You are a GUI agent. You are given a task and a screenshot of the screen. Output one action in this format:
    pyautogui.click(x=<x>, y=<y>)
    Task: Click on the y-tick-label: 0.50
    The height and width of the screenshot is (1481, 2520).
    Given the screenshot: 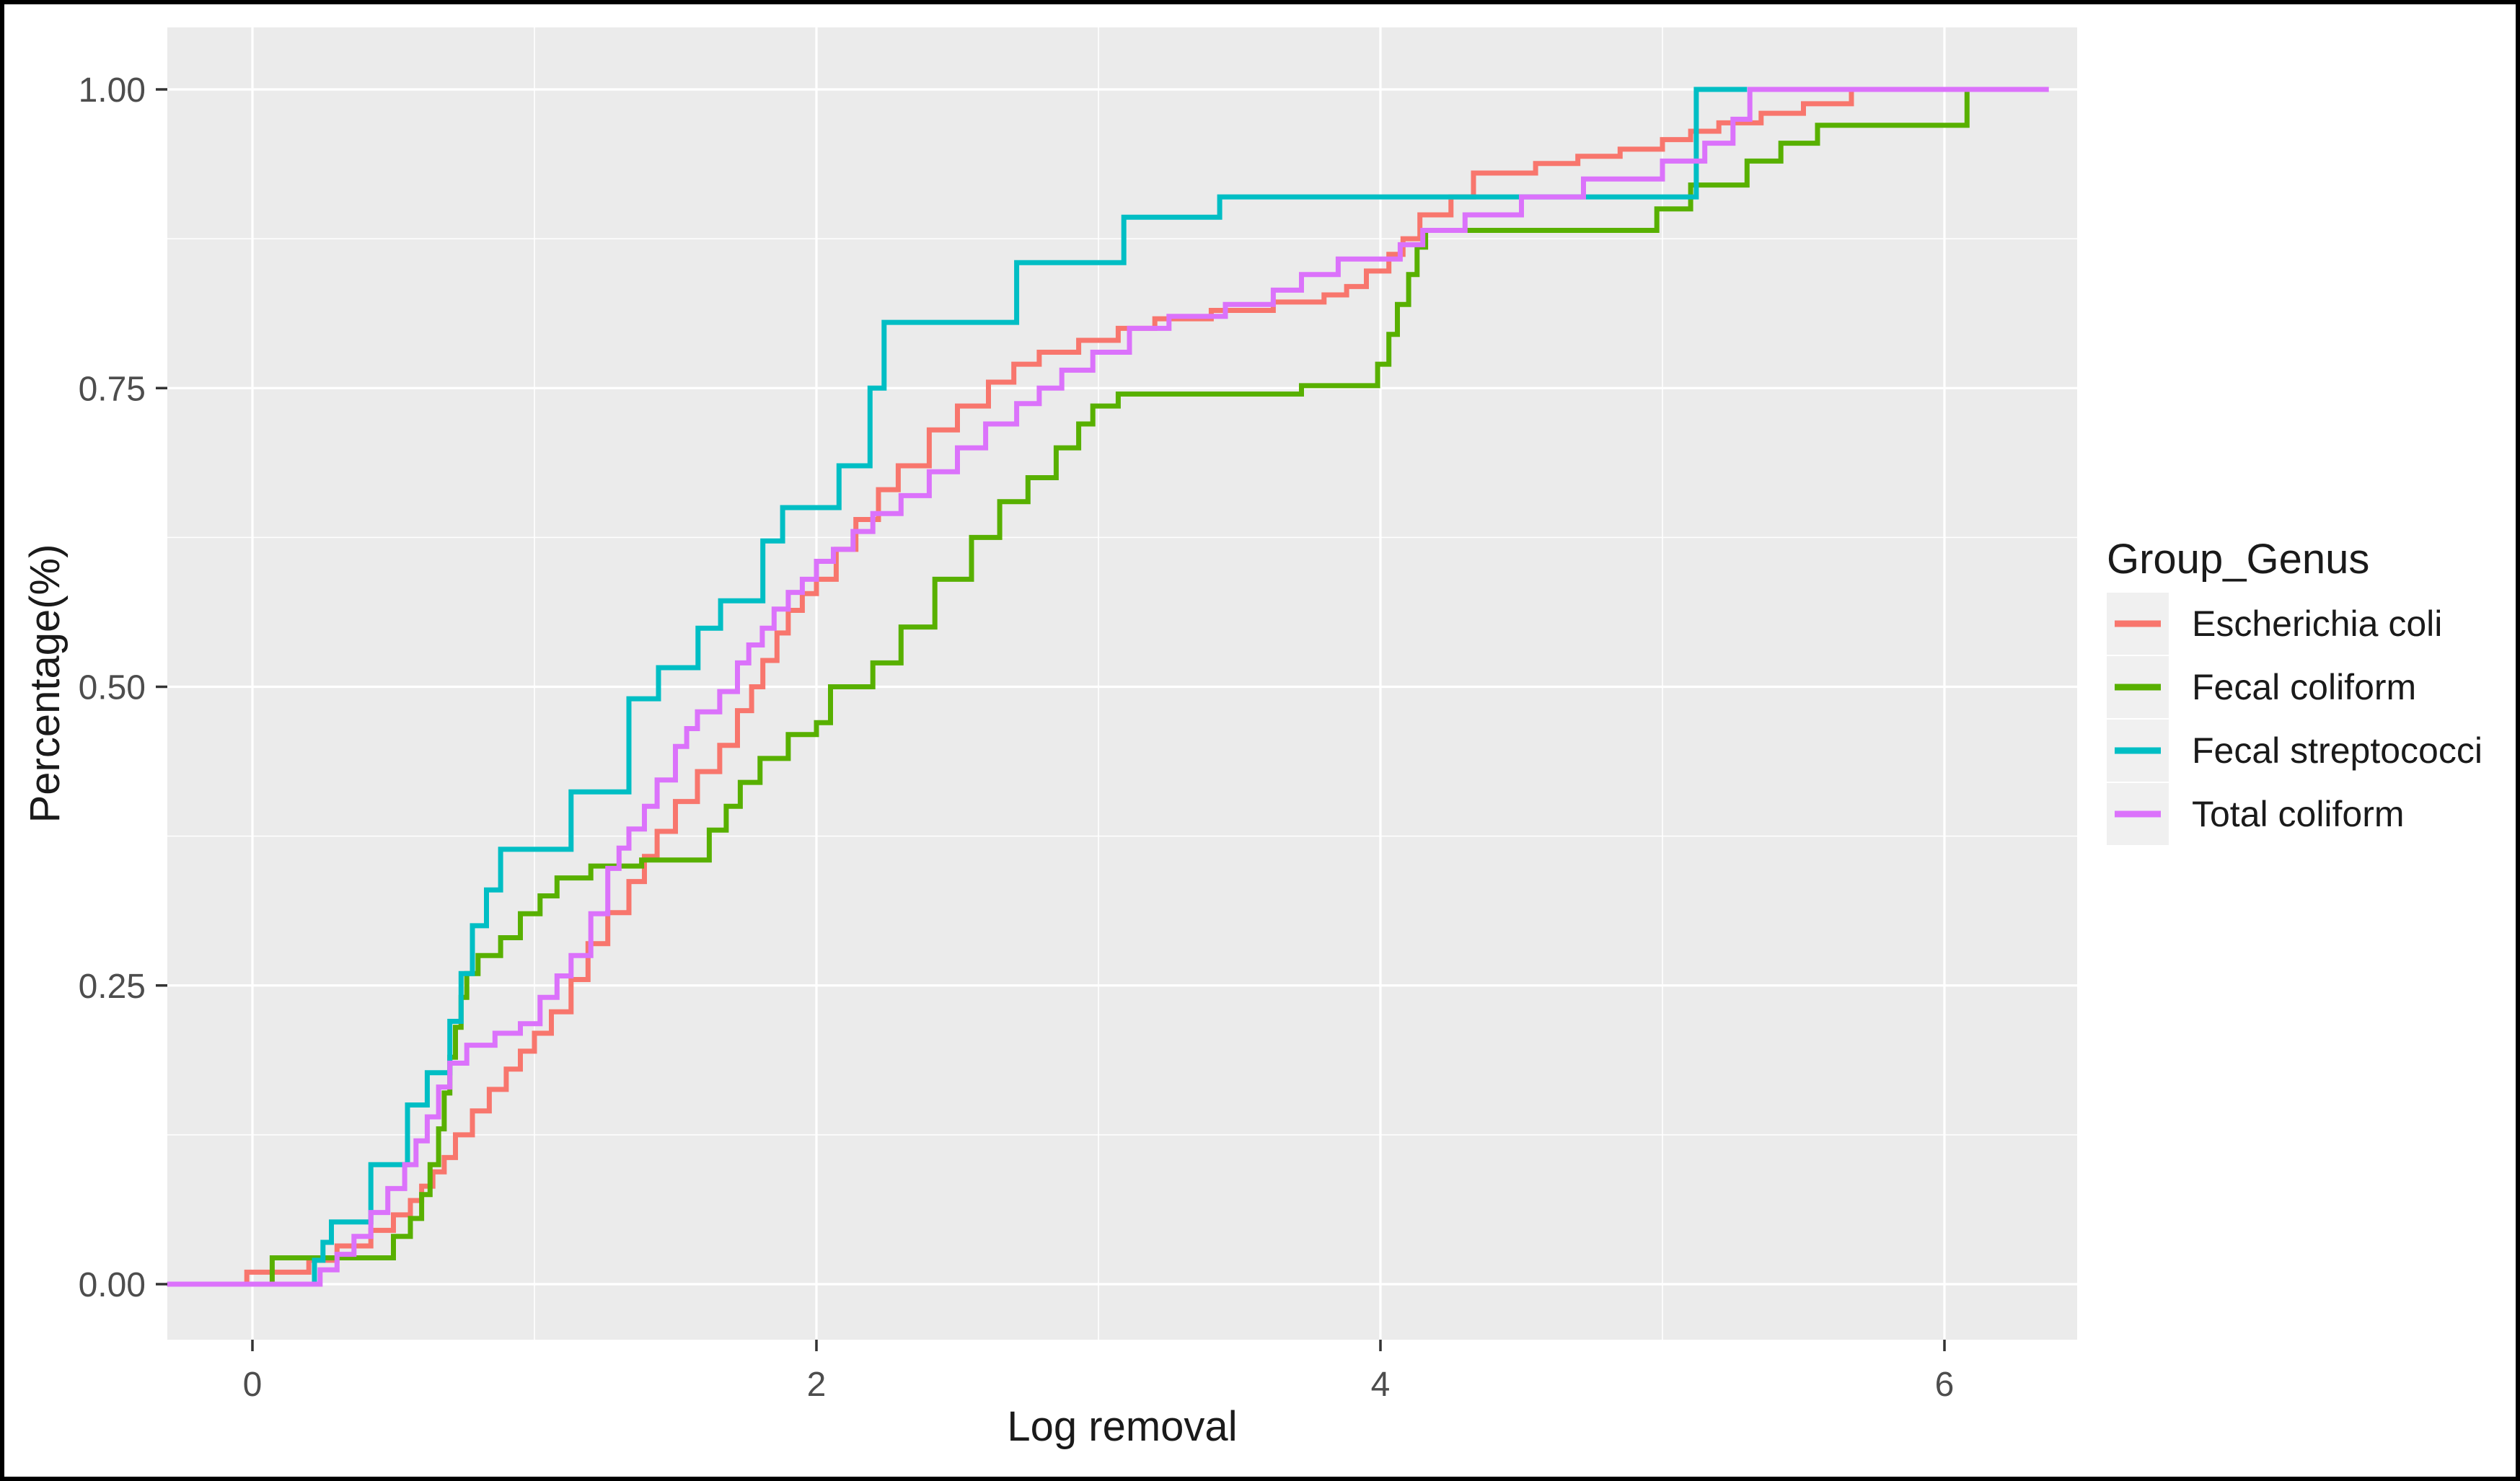 What is the action you would take?
    pyautogui.click(x=113, y=688)
    